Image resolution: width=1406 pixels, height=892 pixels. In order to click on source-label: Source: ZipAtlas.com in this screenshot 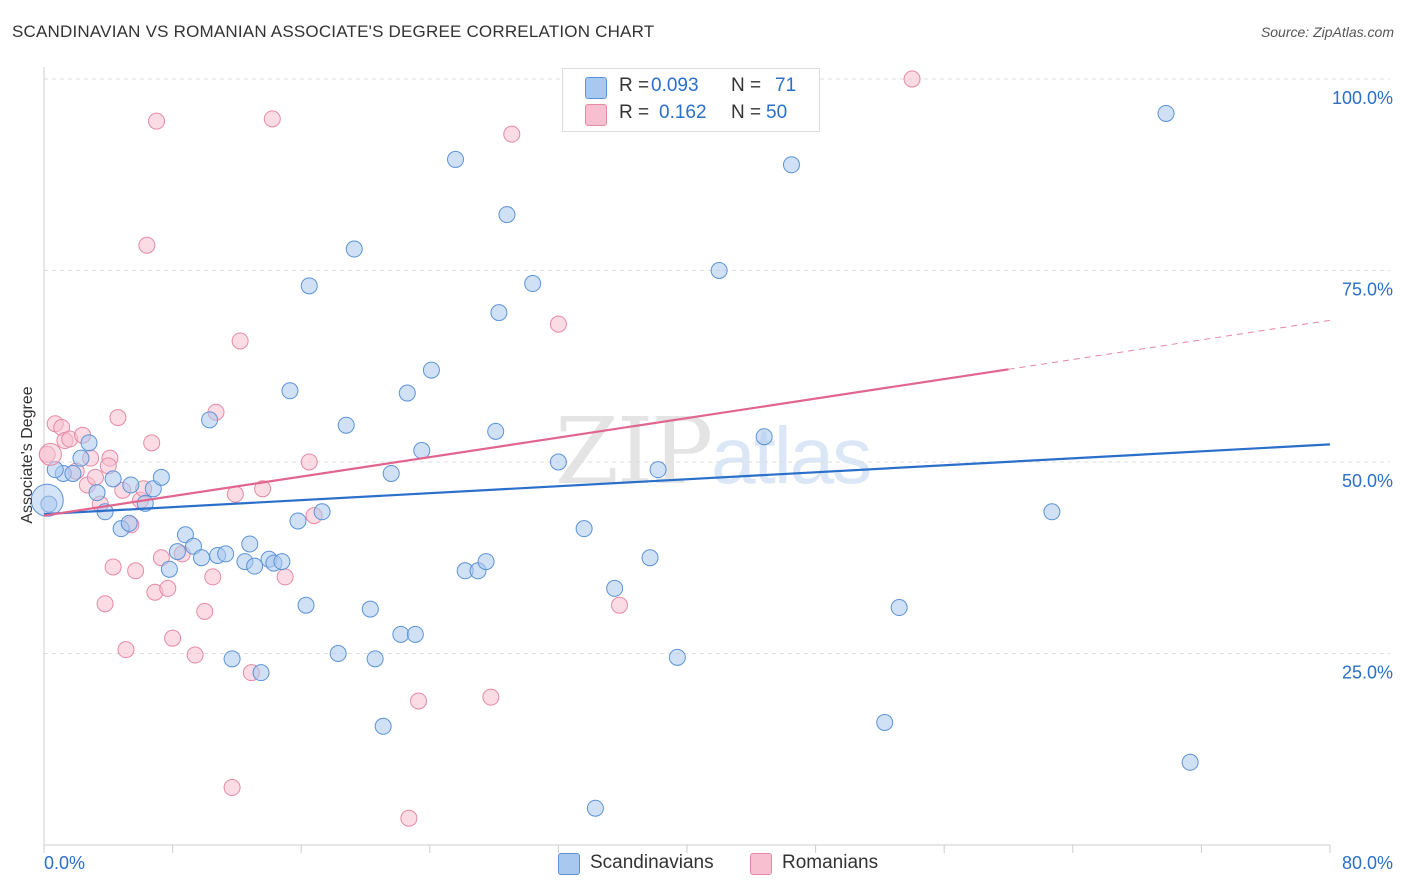, I will do `click(1327, 32)`.